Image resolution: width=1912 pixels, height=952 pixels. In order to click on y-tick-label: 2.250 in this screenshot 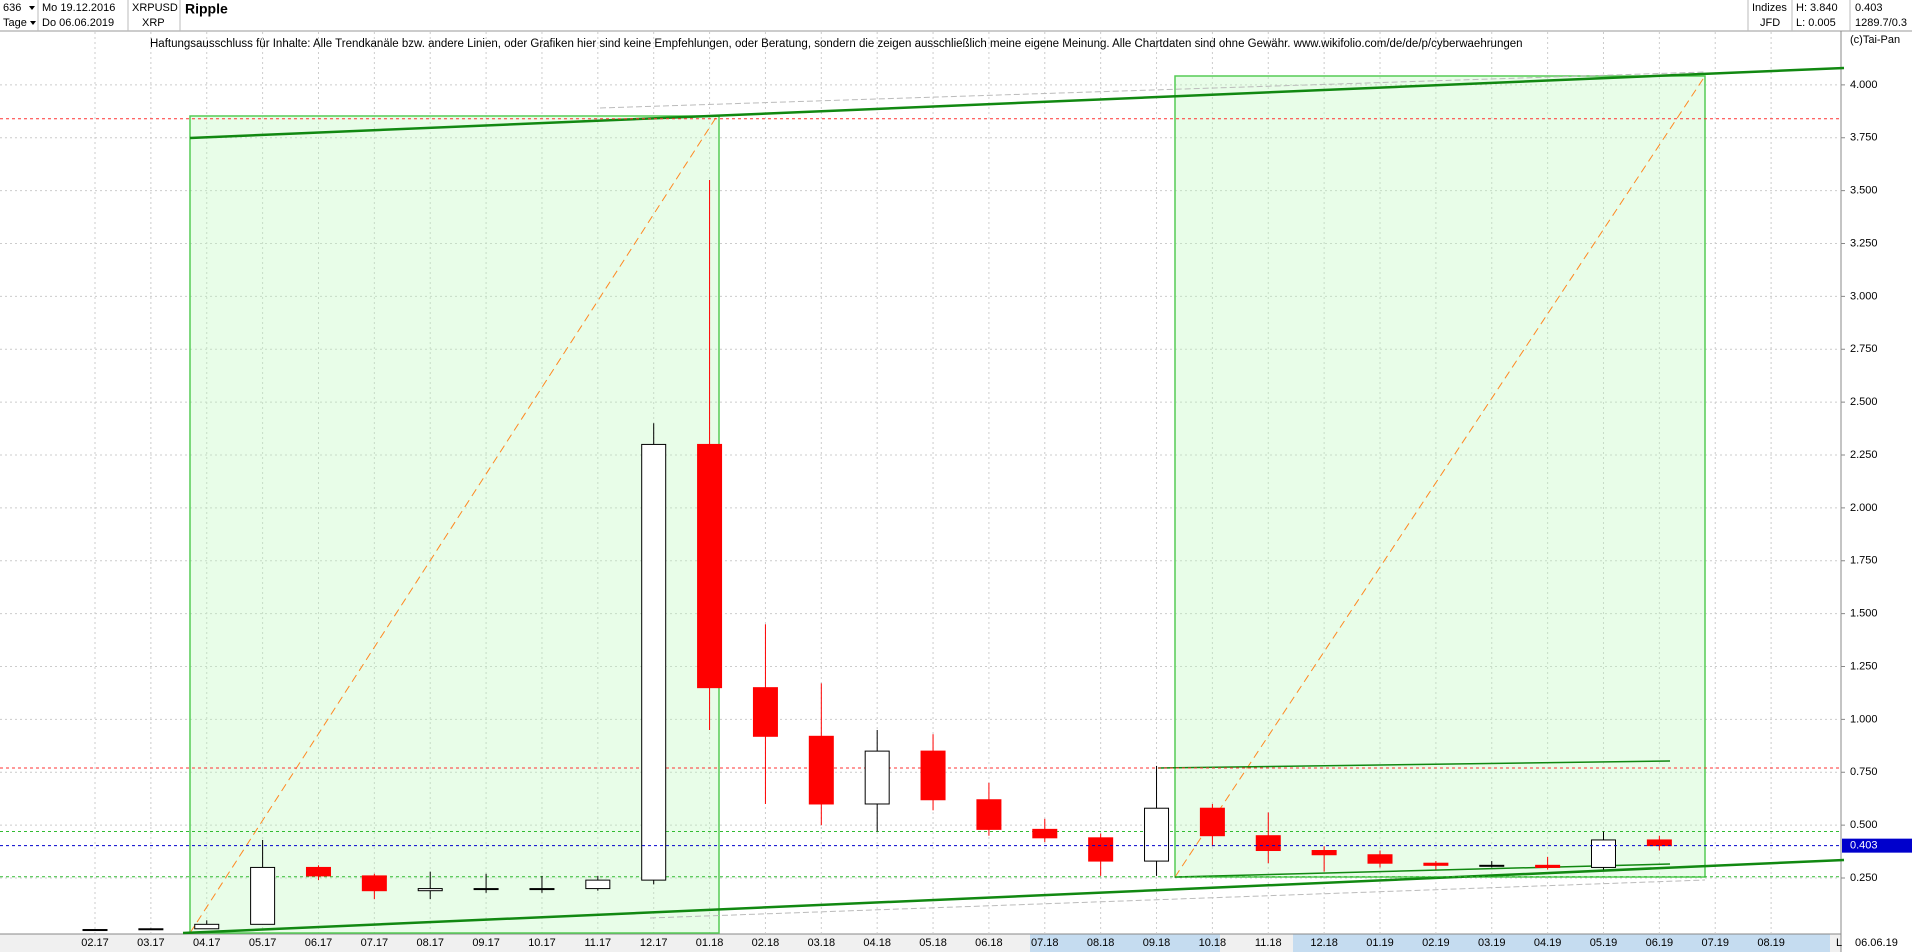, I will do `click(1864, 455)`.